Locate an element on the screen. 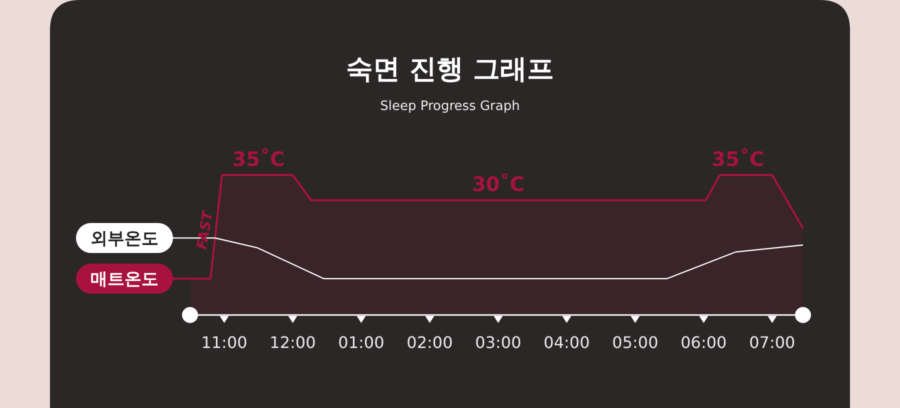 Image resolution: width=900 pixels, height=408 pixels. legend-label: 외부온도 is located at coordinates (124, 239).